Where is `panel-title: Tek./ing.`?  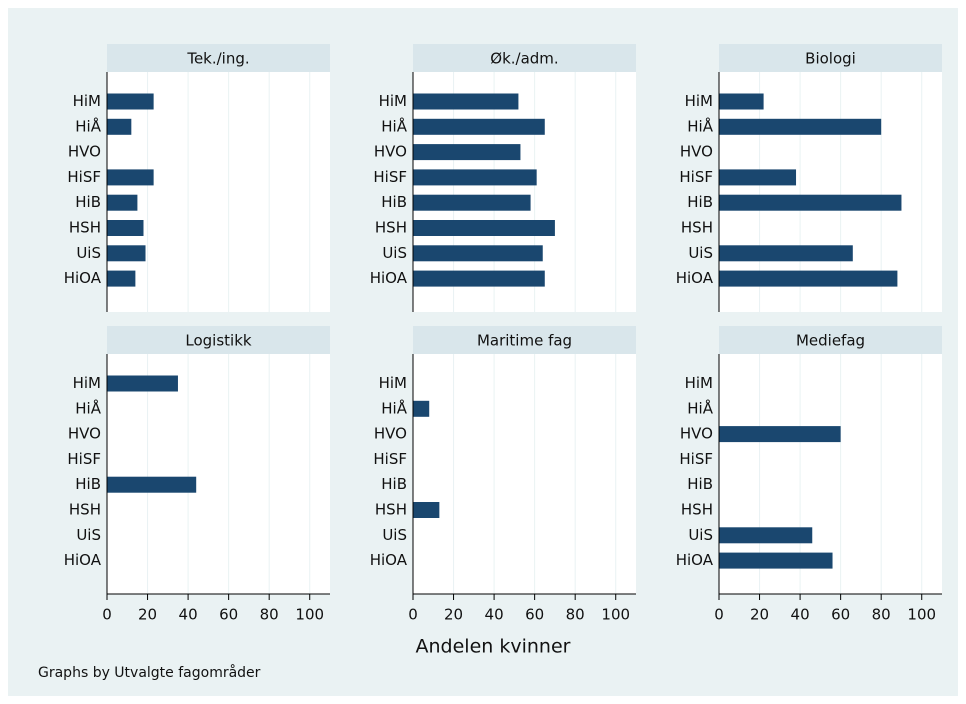
panel-title: Tek./ing. is located at coordinates (217, 59).